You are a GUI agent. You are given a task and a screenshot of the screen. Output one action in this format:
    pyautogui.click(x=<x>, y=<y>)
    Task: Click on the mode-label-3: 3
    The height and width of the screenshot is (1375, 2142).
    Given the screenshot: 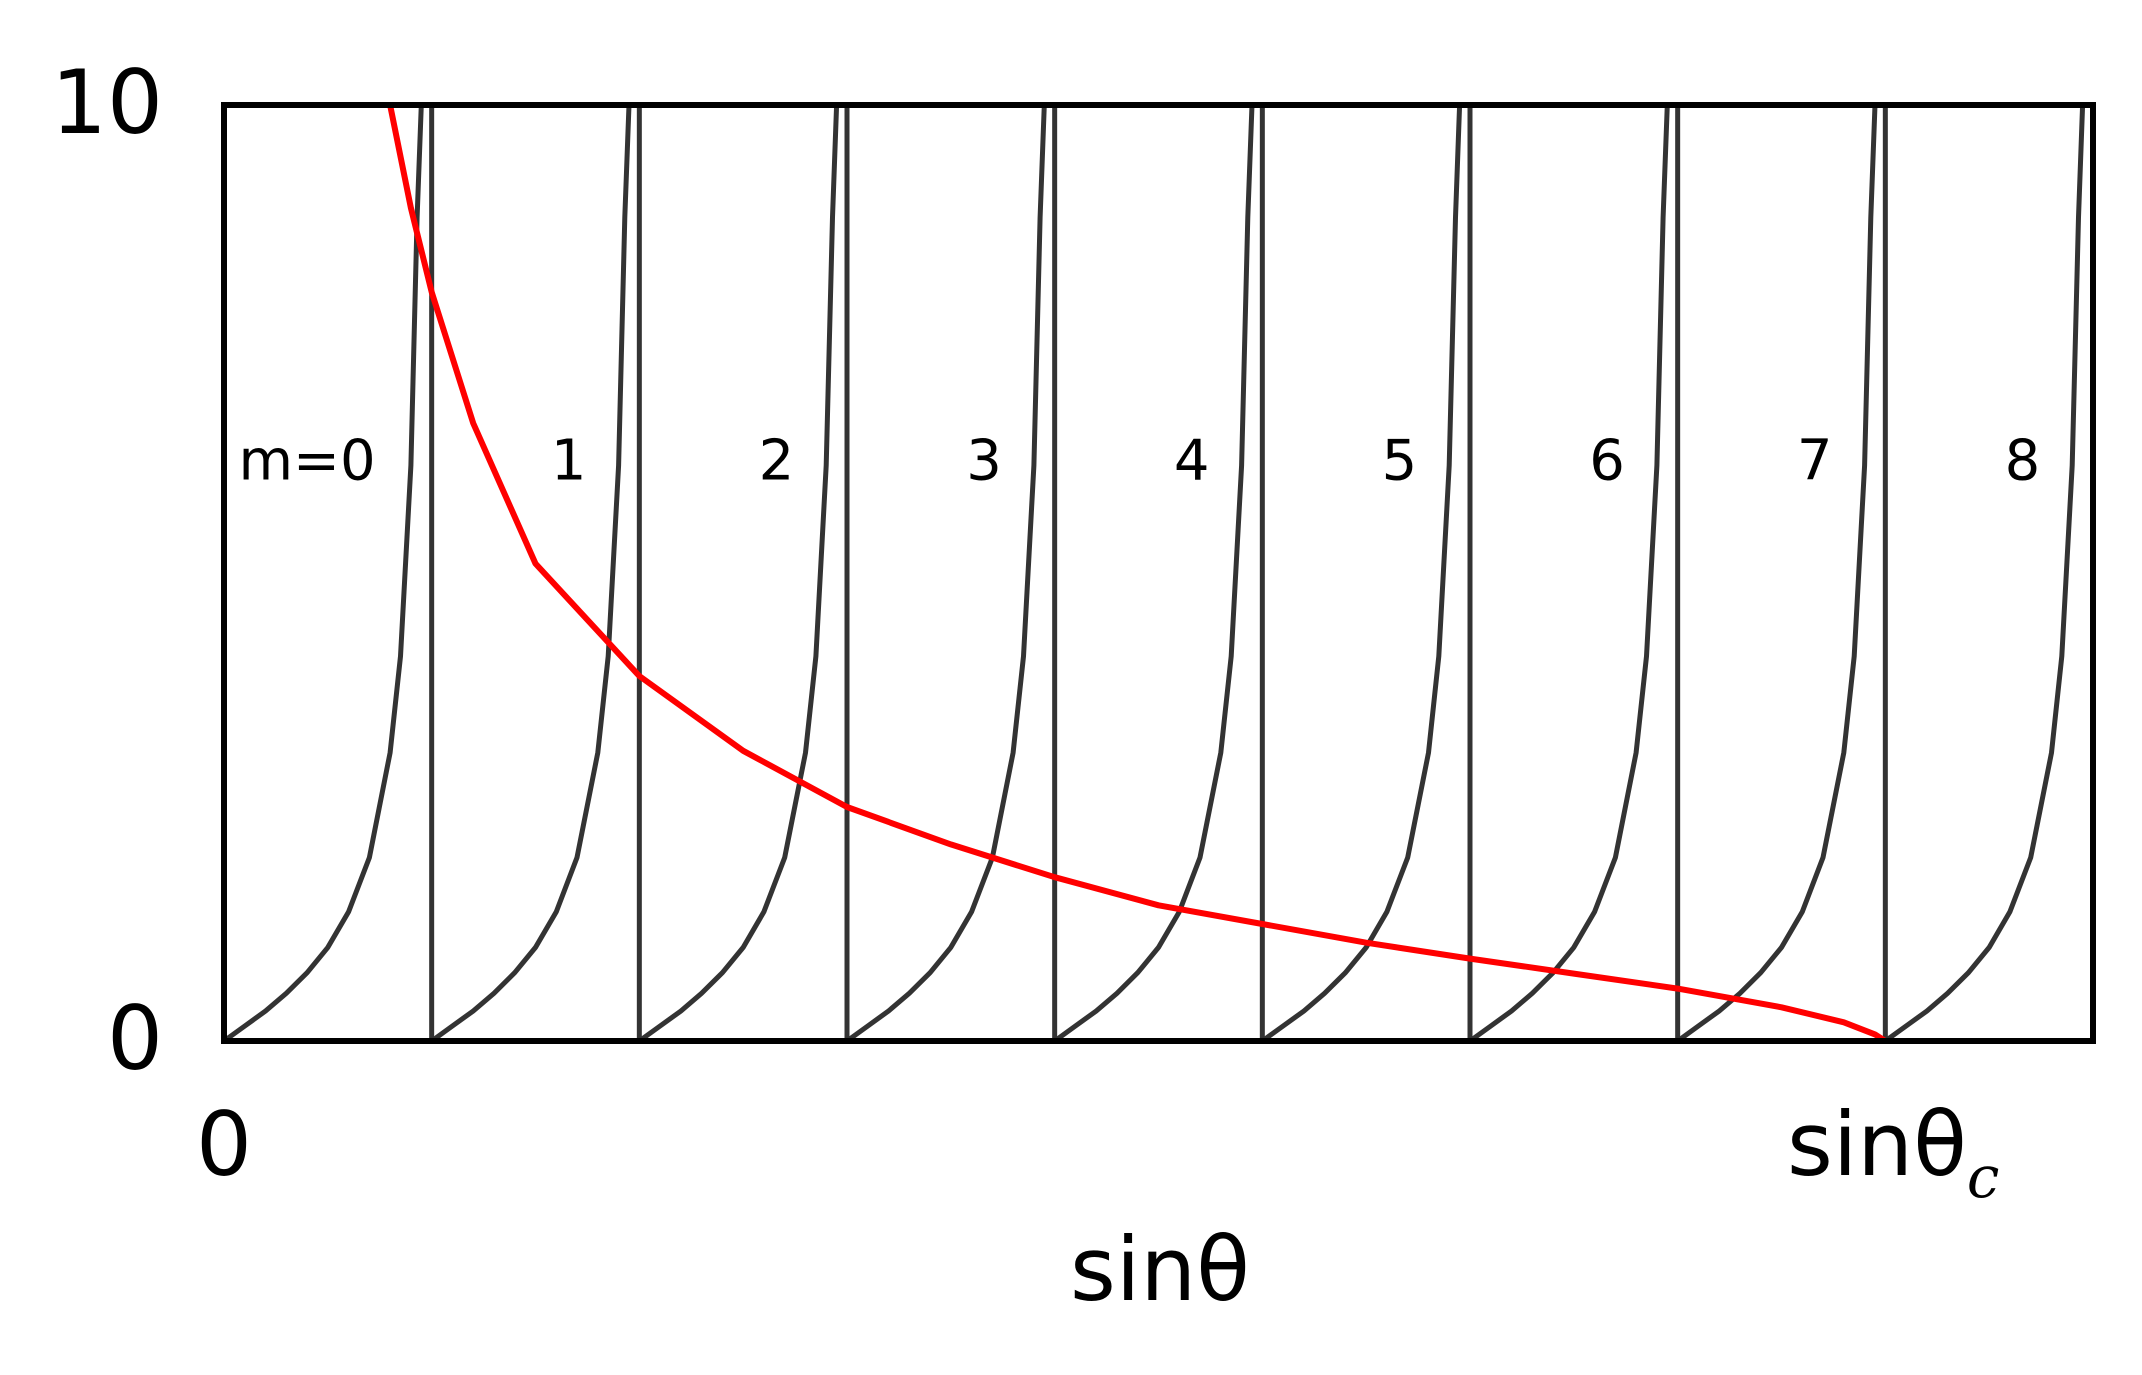 What is the action you would take?
    pyautogui.click(x=984, y=460)
    